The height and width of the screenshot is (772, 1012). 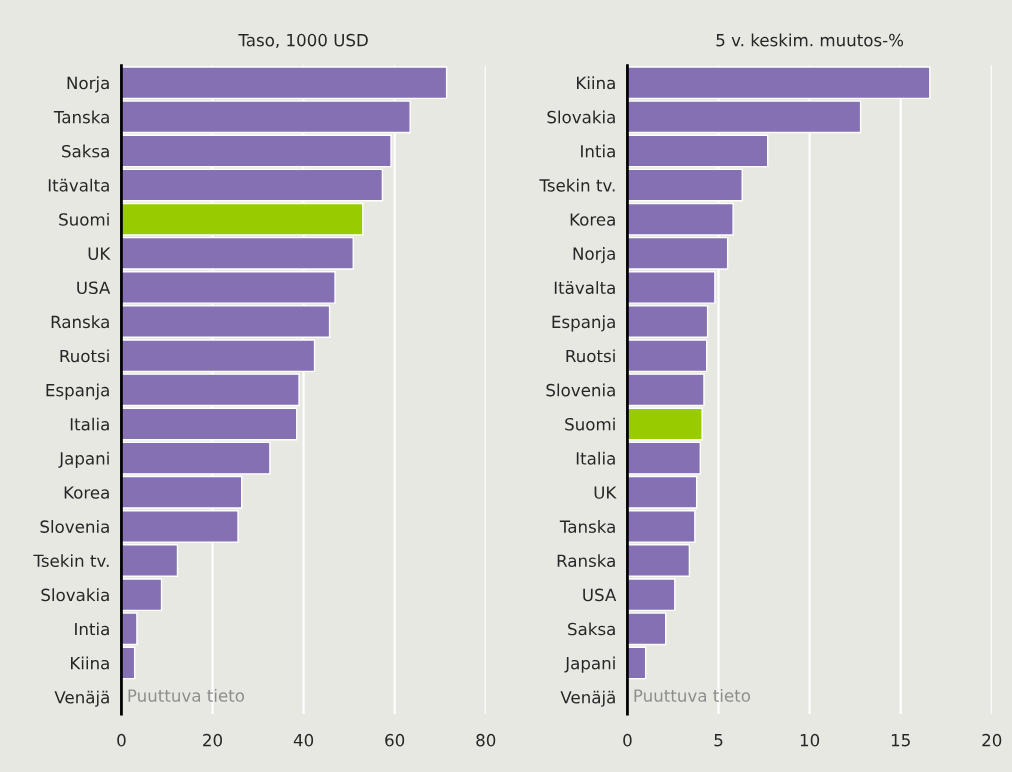 What do you see at coordinates (900, 740) in the screenshot?
I see `x-tick-label: 15` at bounding box center [900, 740].